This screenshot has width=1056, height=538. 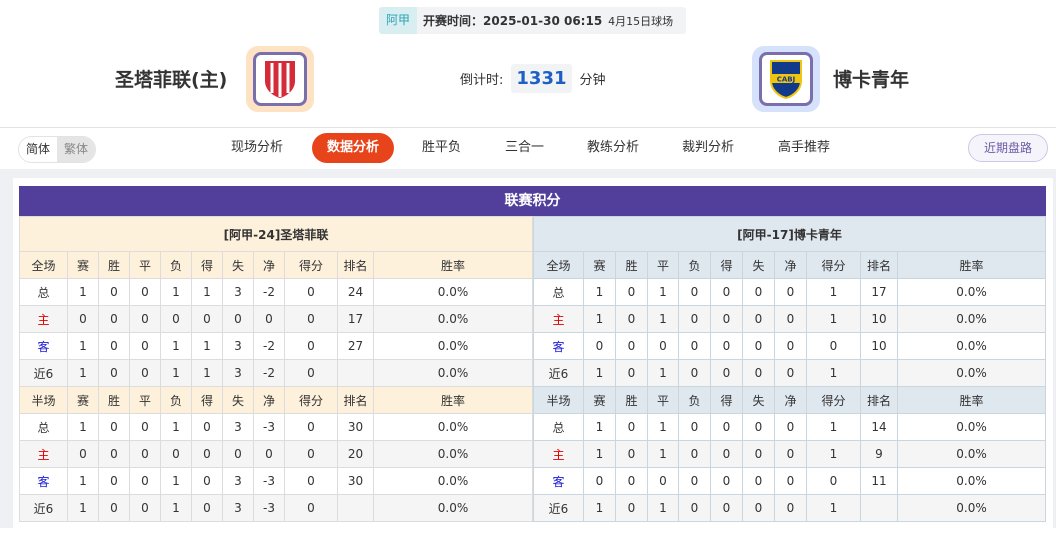 What do you see at coordinates (871, 80) in the screenshot?
I see `away-team-name: 博卡青年` at bounding box center [871, 80].